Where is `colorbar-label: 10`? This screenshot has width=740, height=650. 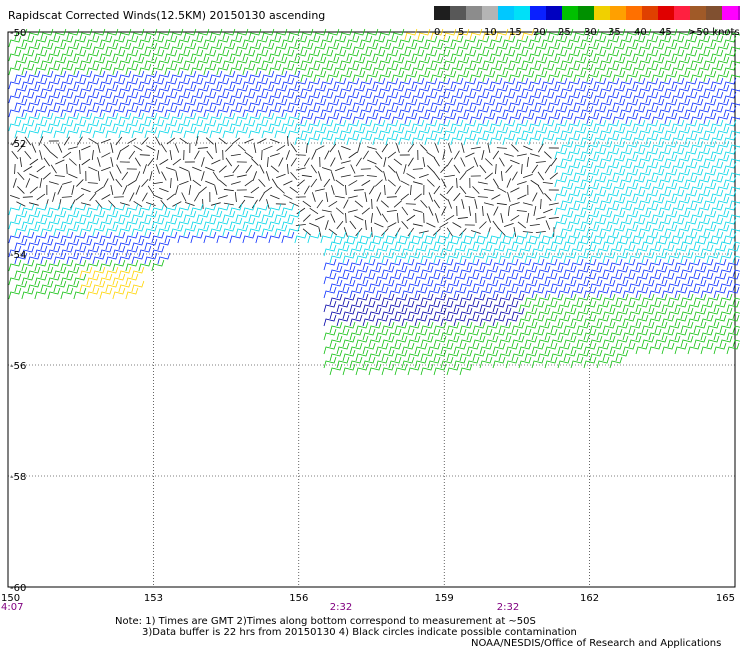
colorbar-label: 10 is located at coordinates (490, 32).